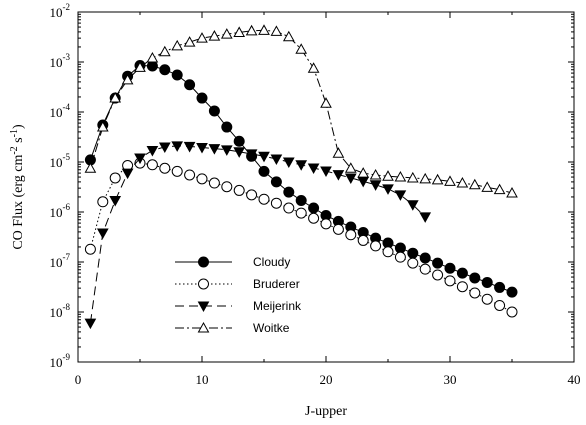 The height and width of the screenshot is (425, 586). I want to click on legend-label: Meijerink, so click(277, 306).